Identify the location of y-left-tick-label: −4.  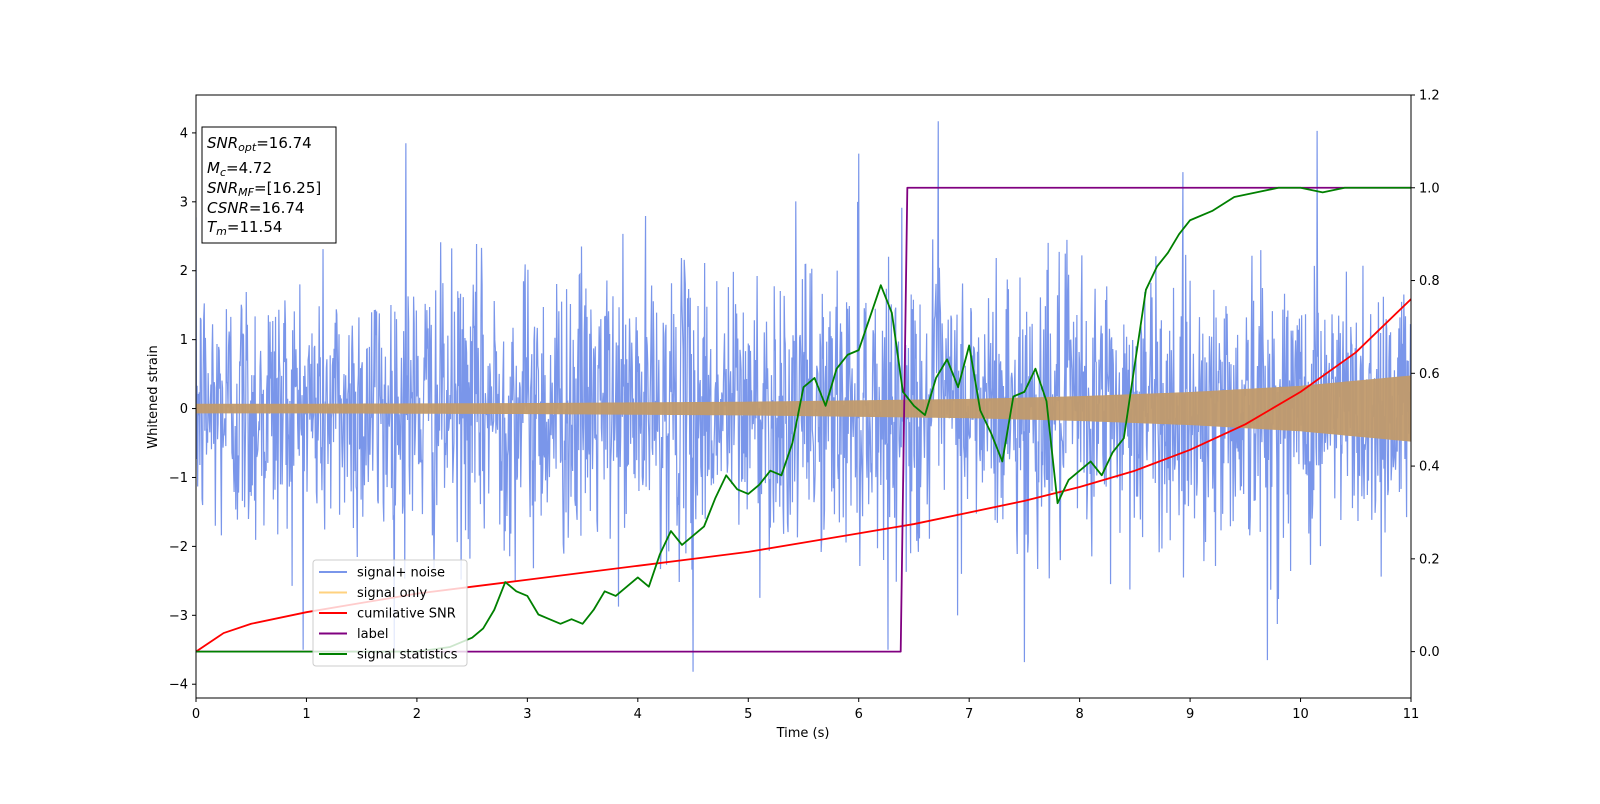
(178, 685).